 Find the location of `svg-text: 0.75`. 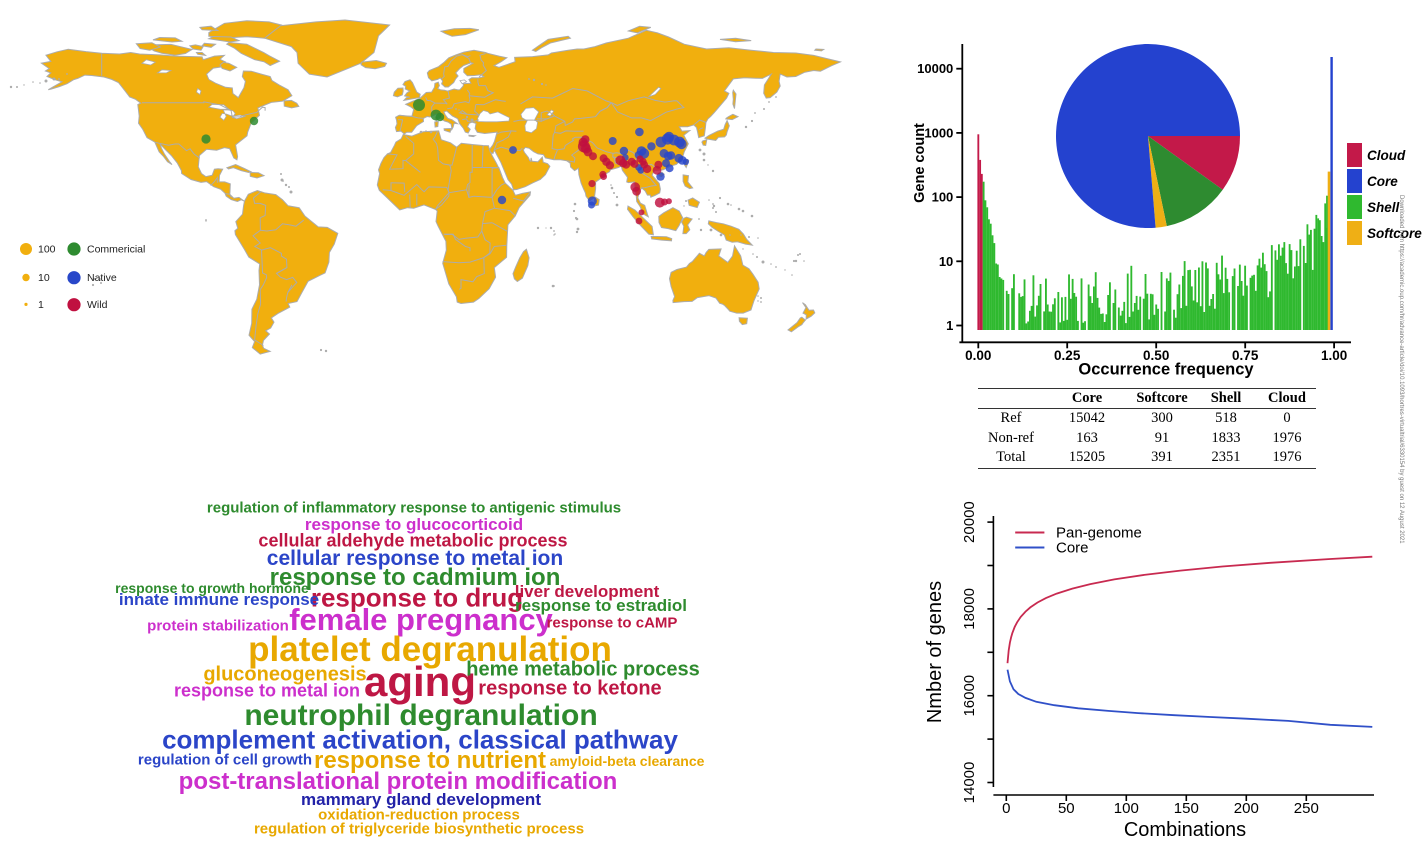

svg-text: 0.75 is located at coordinates (1245, 355).